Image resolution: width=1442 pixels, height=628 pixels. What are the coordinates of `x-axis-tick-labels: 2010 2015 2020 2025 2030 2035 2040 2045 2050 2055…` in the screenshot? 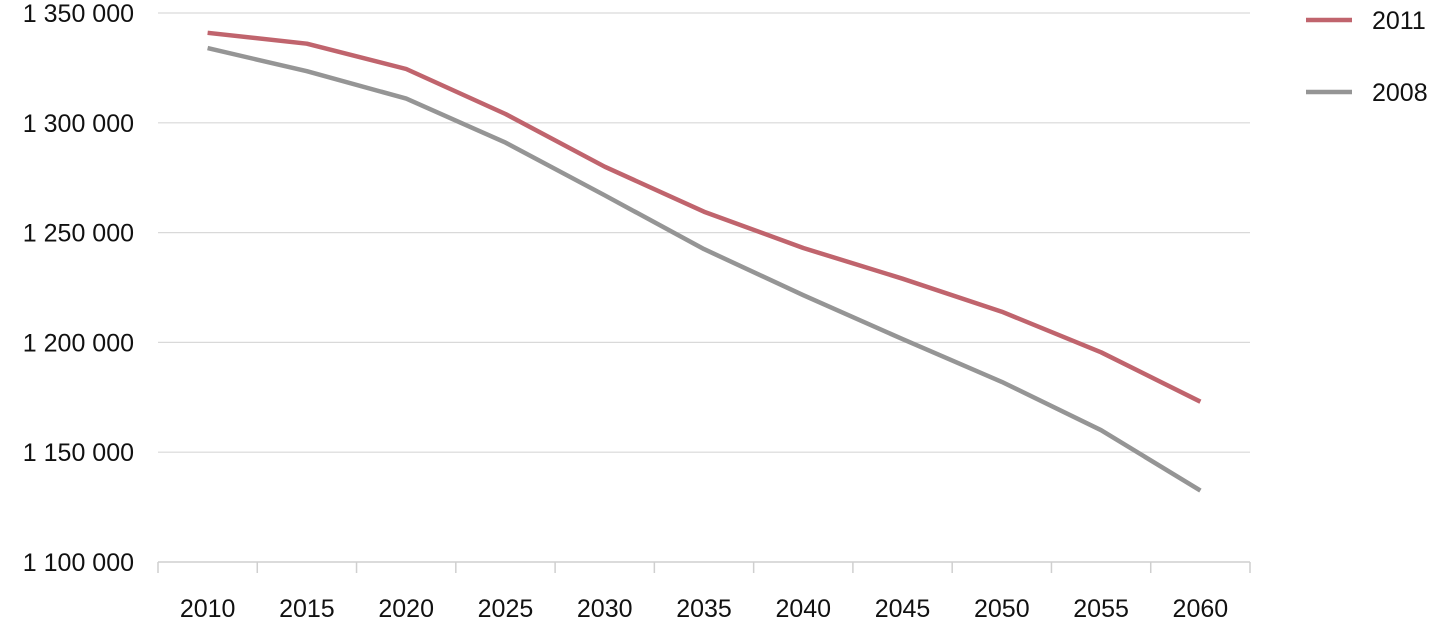 It's located at (704, 609).